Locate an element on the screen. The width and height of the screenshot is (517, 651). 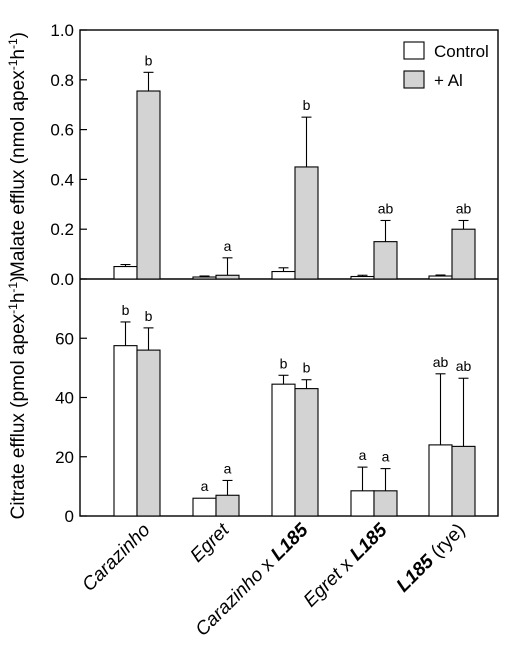
legend: Control + Al is located at coordinates (446, 65).